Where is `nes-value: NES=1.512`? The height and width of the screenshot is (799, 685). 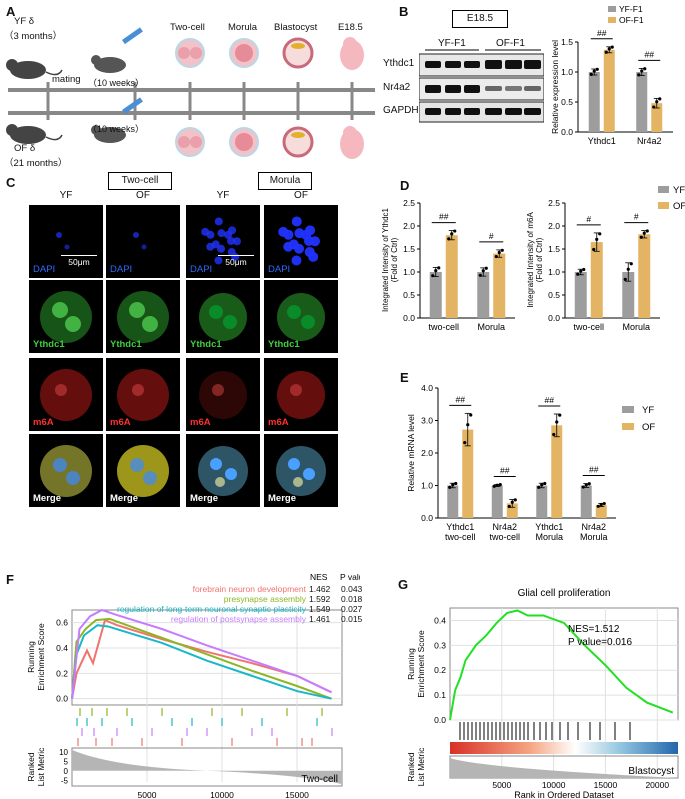 nes-value: NES=1.512 is located at coordinates (594, 629).